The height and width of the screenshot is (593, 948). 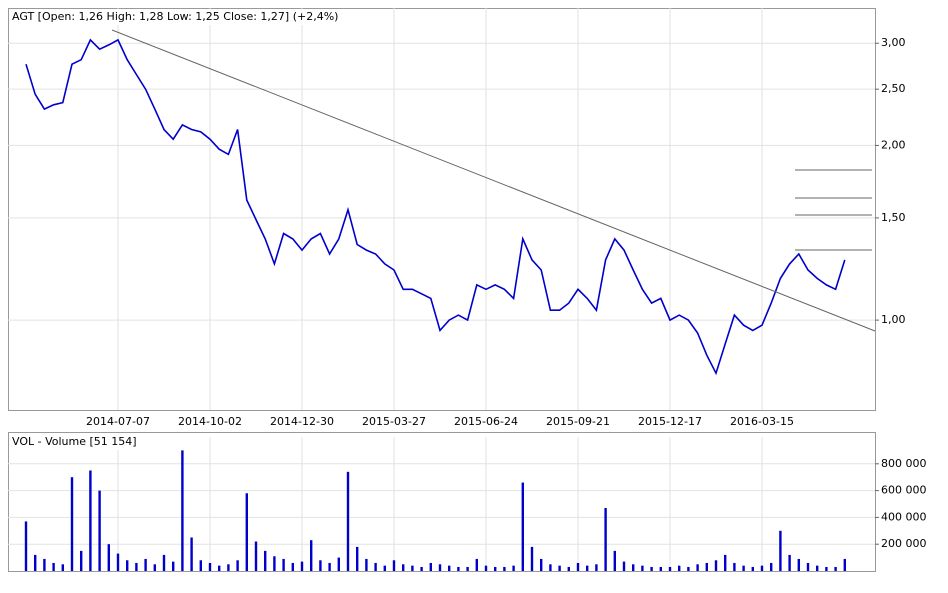 What do you see at coordinates (210, 421) in the screenshot?
I see `x-tick-label: 2014-10-02` at bounding box center [210, 421].